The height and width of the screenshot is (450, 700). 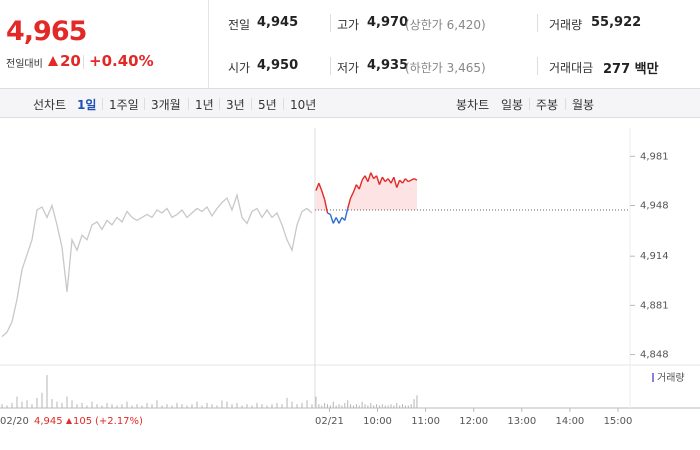 What do you see at coordinates (583, 105) in the screenshot?
I see `tab: 월봉` at bounding box center [583, 105].